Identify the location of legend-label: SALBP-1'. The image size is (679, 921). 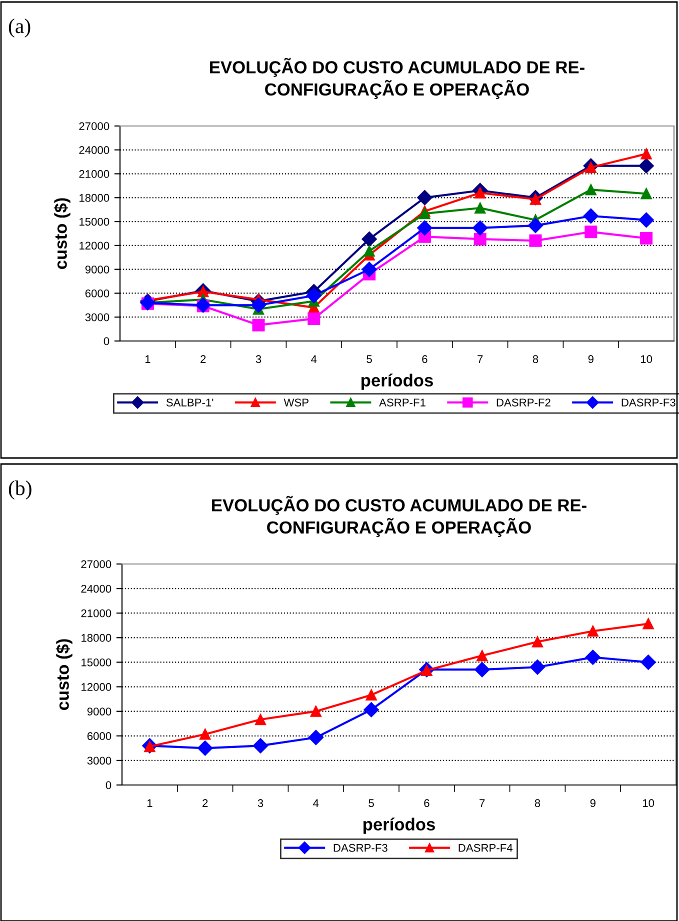
(190, 402).